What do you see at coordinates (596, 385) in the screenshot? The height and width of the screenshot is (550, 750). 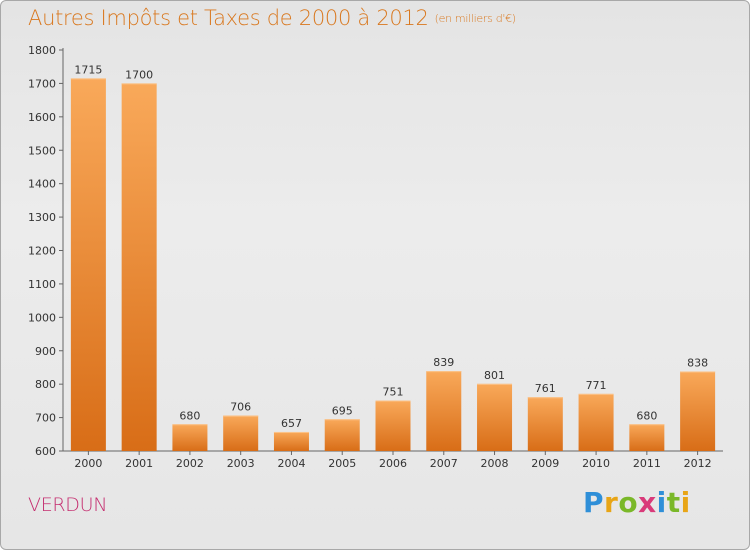 I see `data-label: 771` at bounding box center [596, 385].